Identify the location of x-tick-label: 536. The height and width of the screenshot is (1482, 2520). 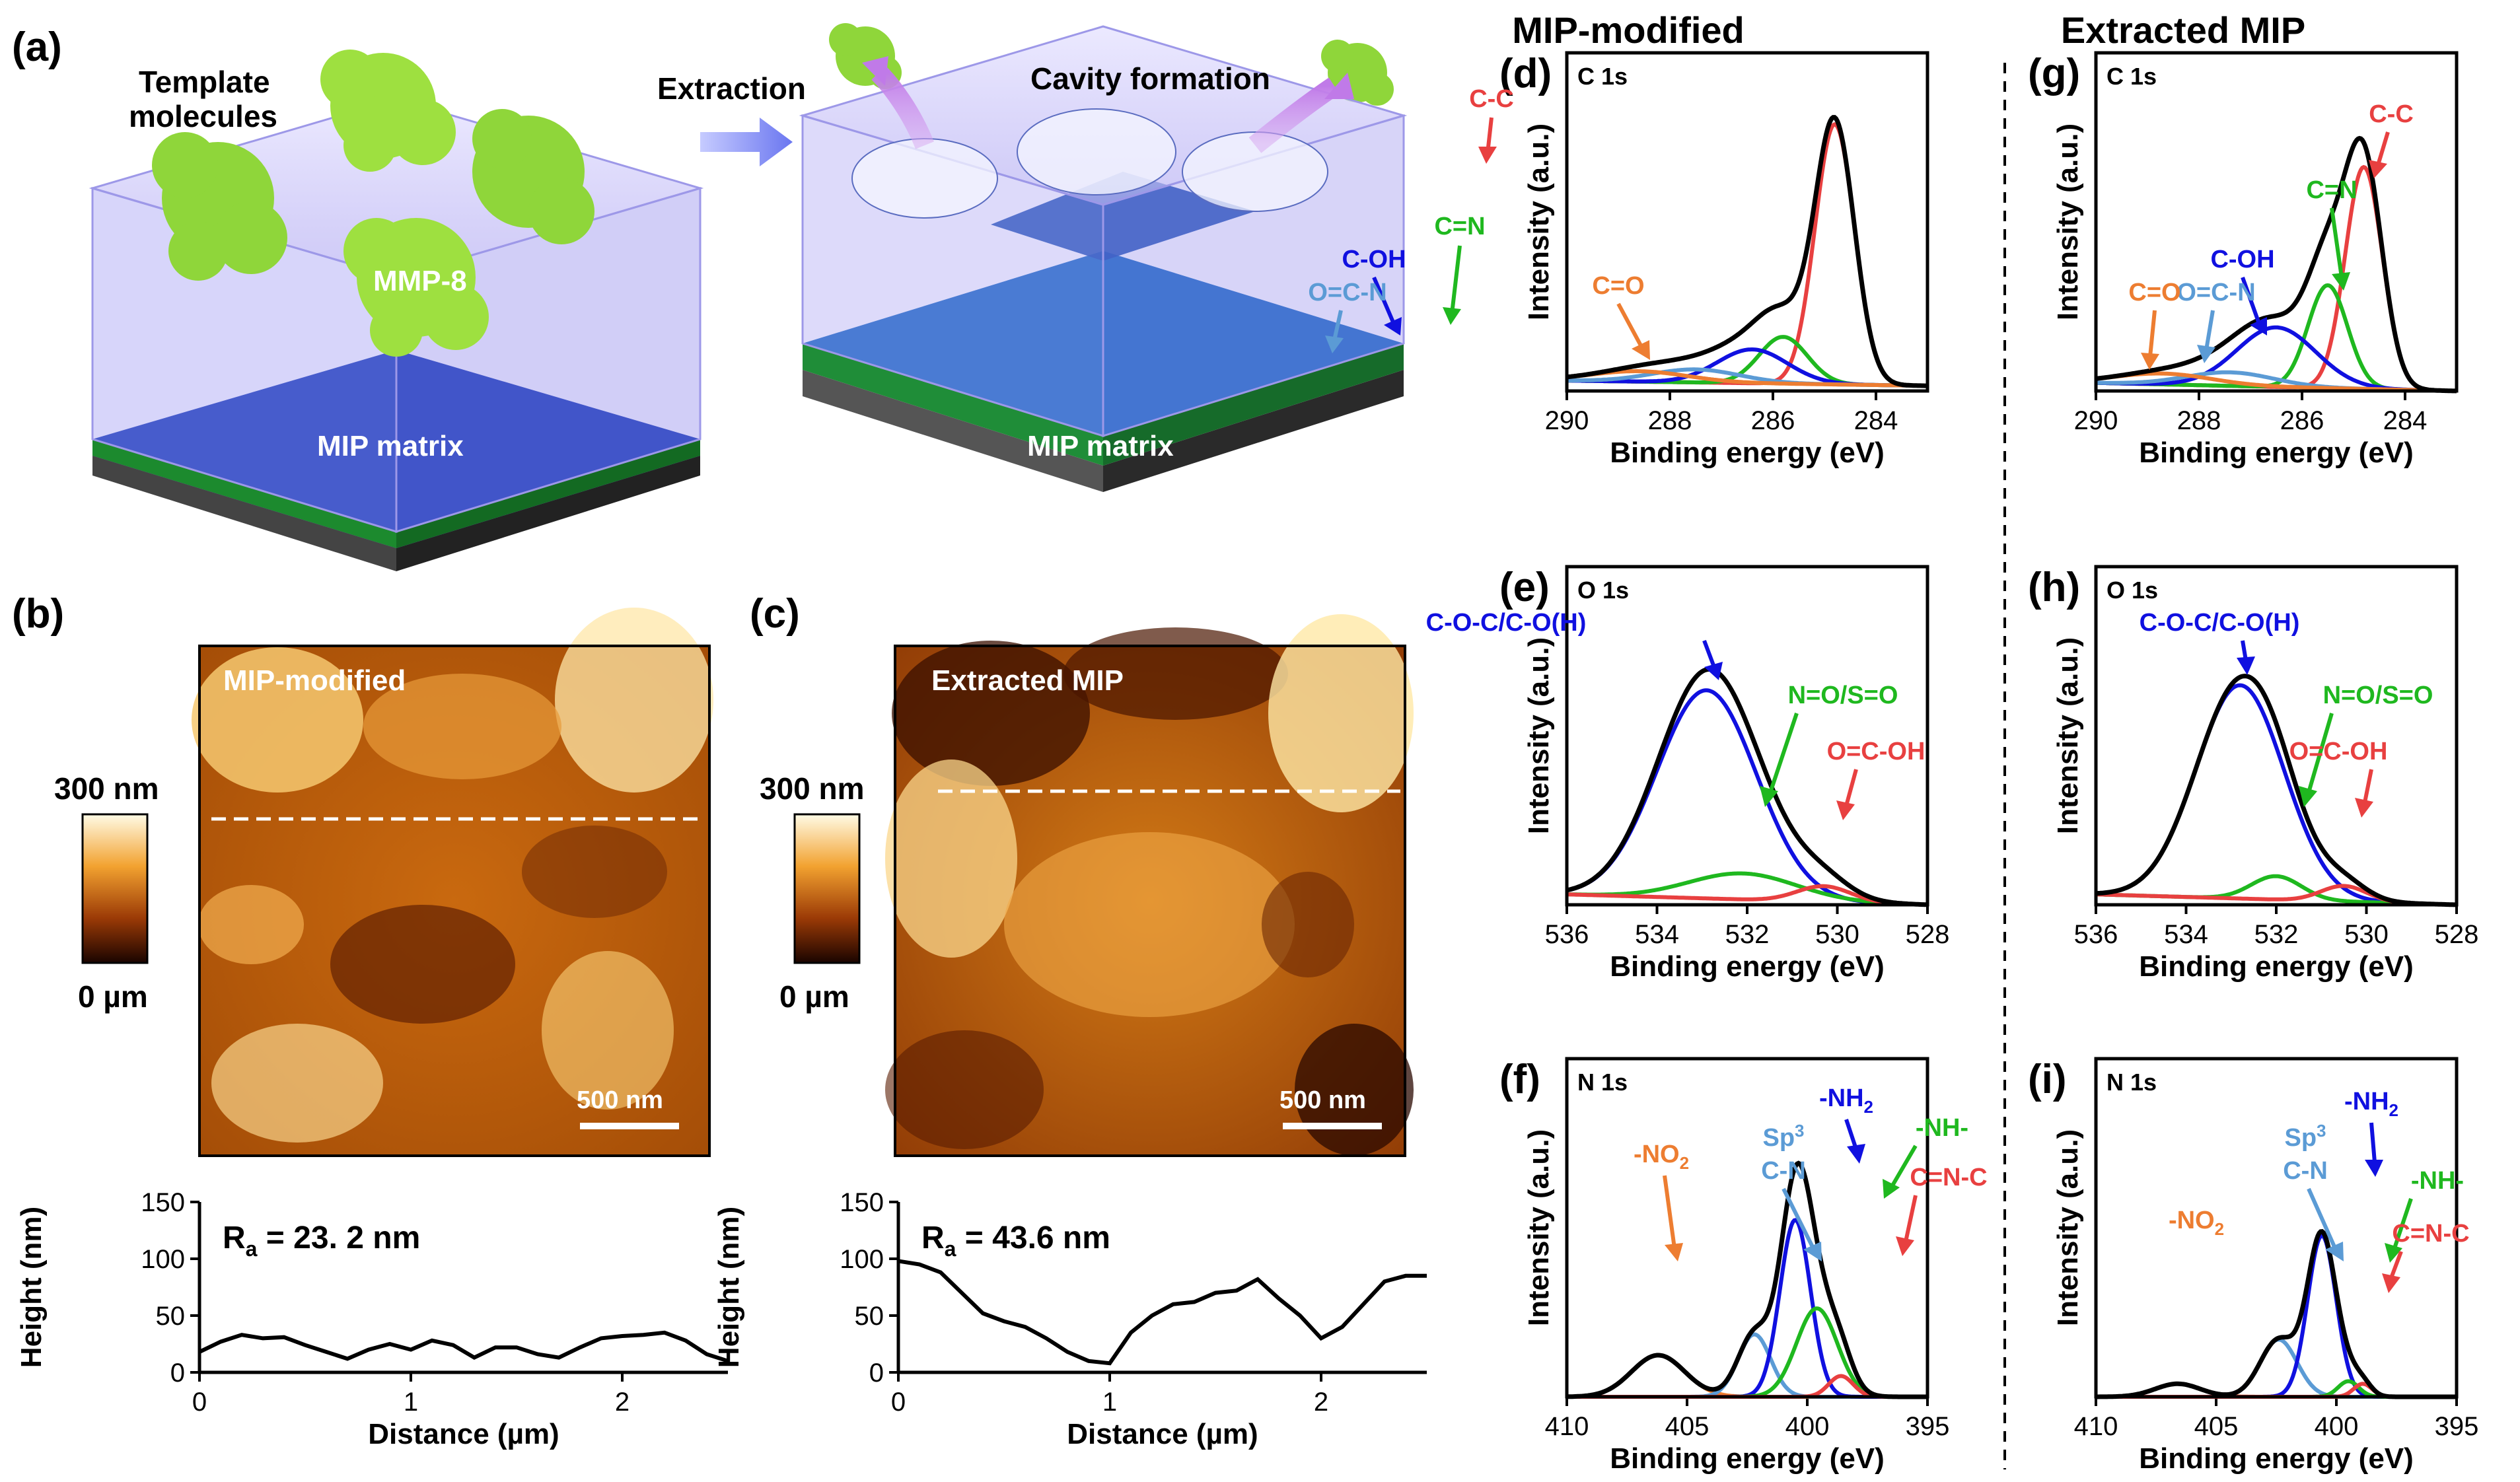
(2096, 934).